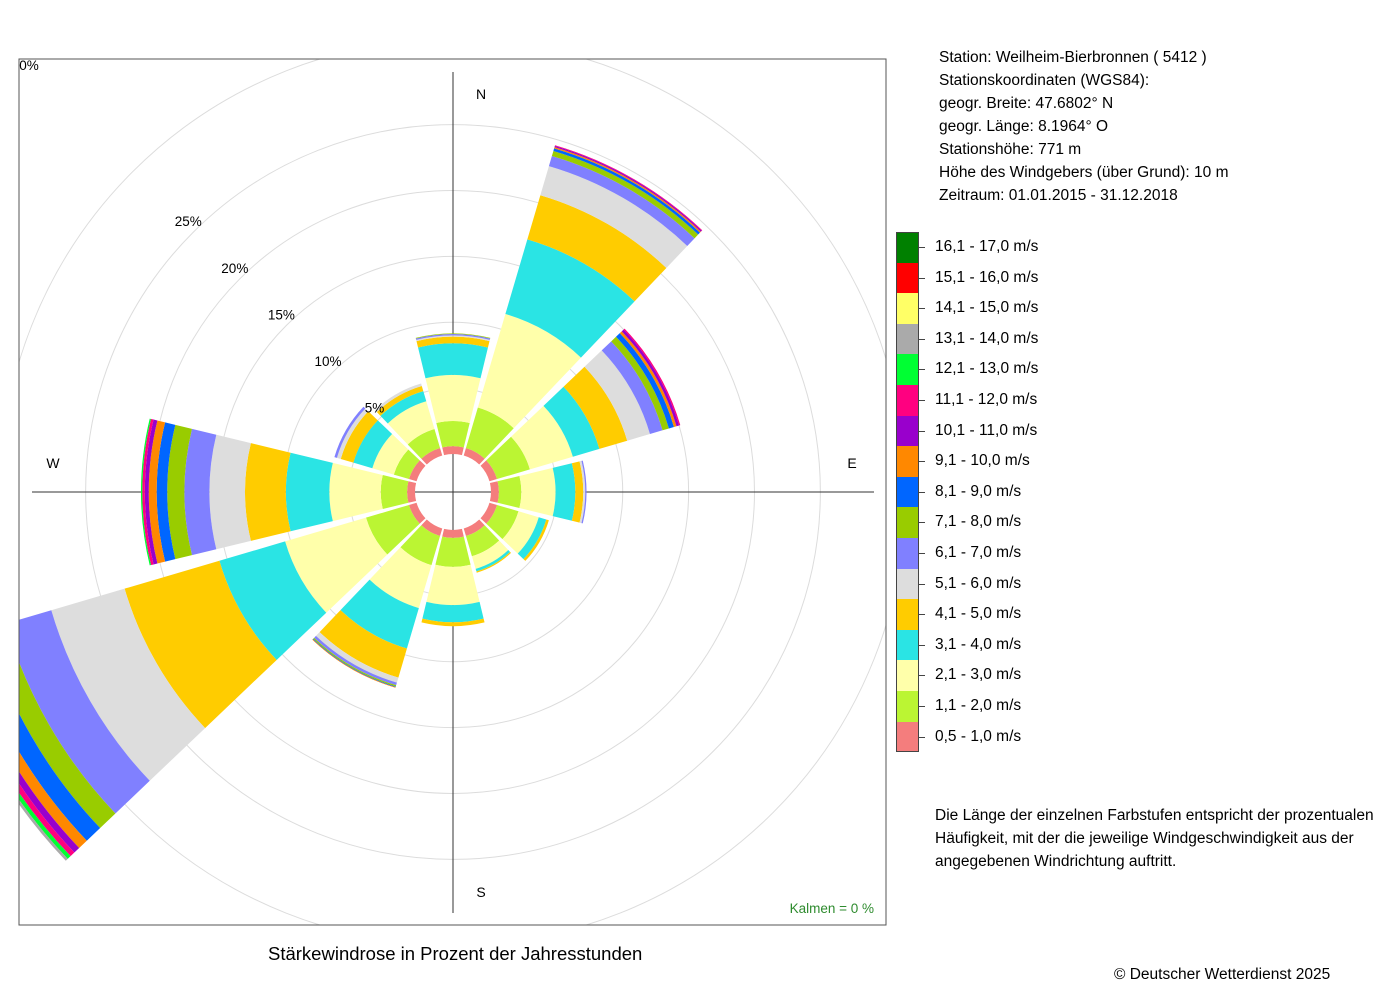 This screenshot has width=1400, height=1000. I want to click on station-coords-heading: Stationskoordinaten (WGS84):, so click(1044, 80).